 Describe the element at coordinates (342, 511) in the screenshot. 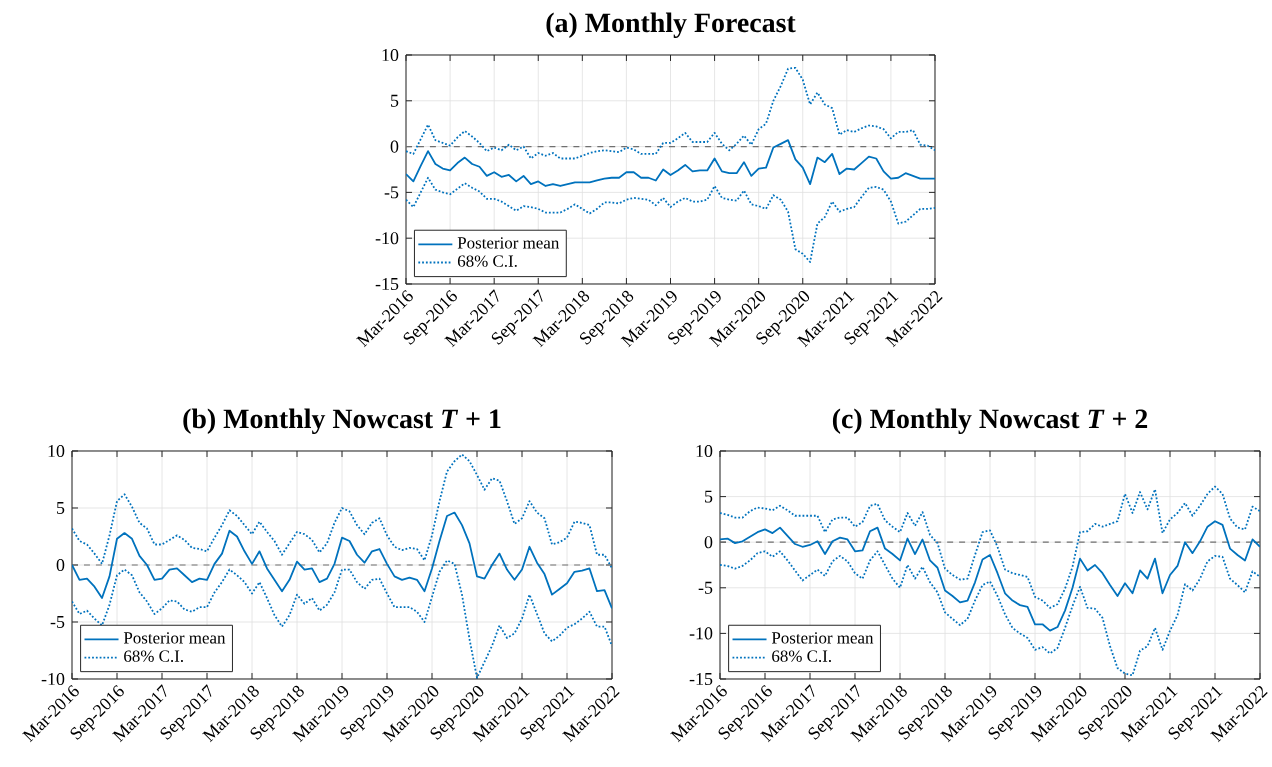

I see `line-series` at that location.